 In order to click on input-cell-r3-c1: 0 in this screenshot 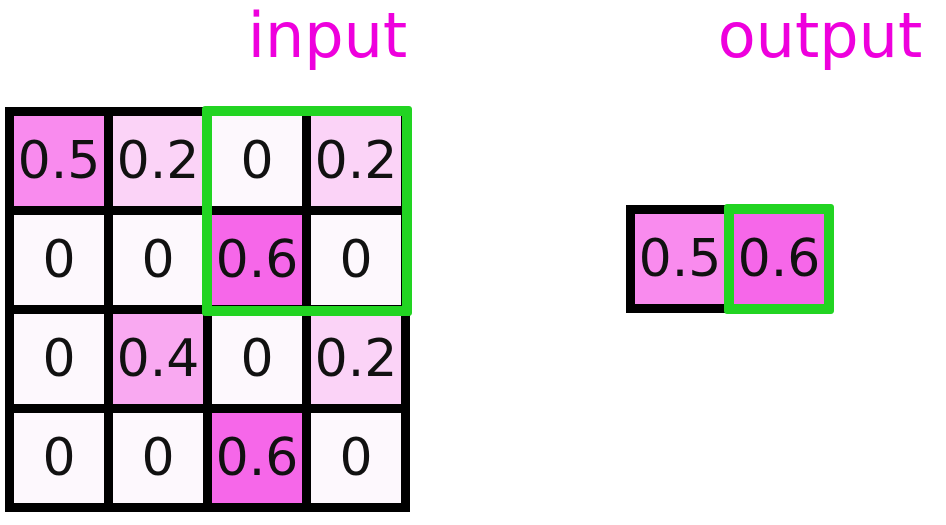, I will do `click(158, 458)`.